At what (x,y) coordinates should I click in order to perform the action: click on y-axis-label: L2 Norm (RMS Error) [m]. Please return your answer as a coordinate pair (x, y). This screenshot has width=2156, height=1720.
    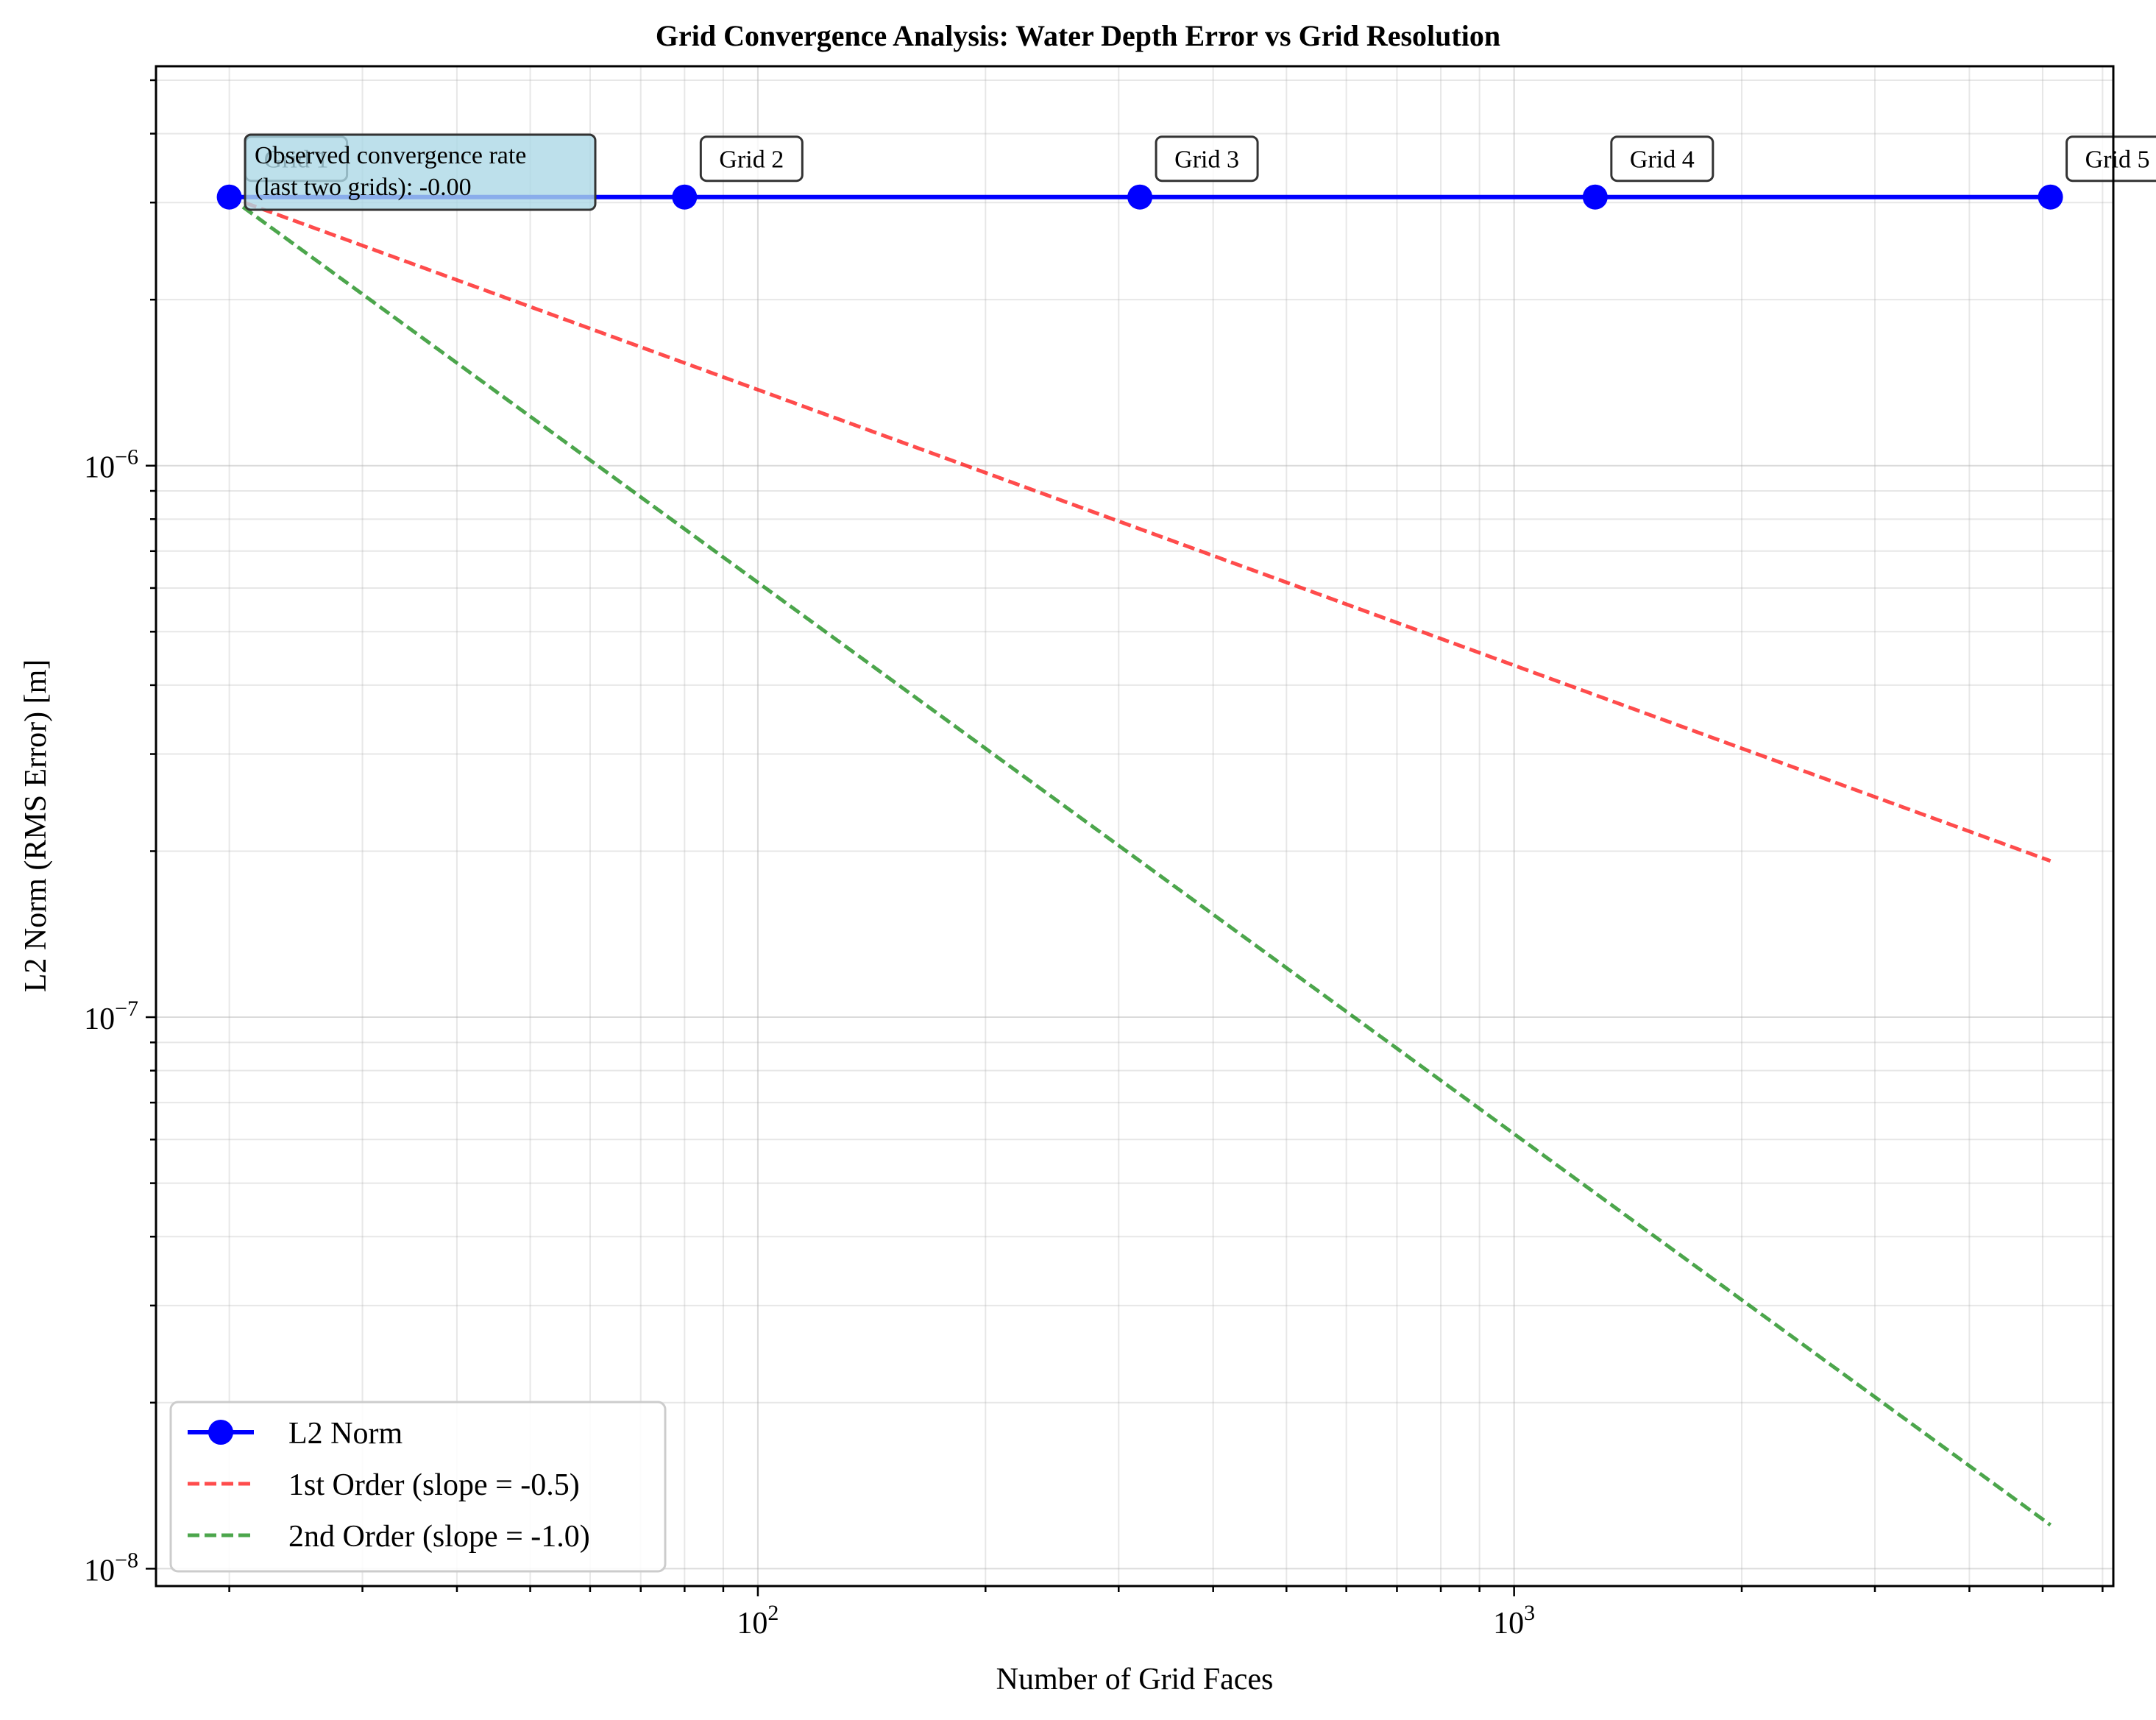
    Looking at the image, I should click on (36, 826).